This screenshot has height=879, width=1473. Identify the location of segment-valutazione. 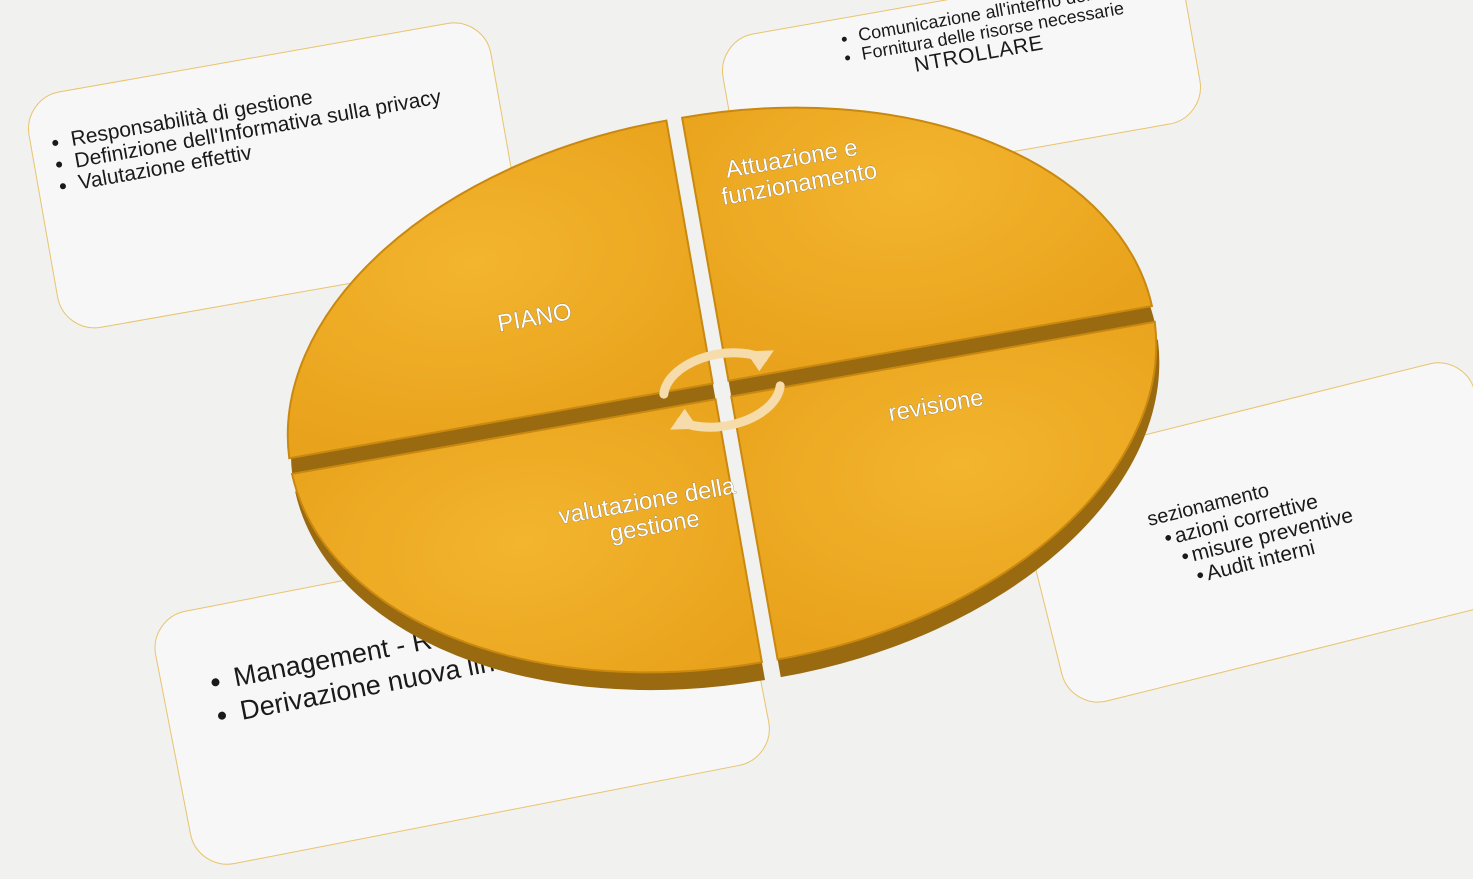
(527, 536).